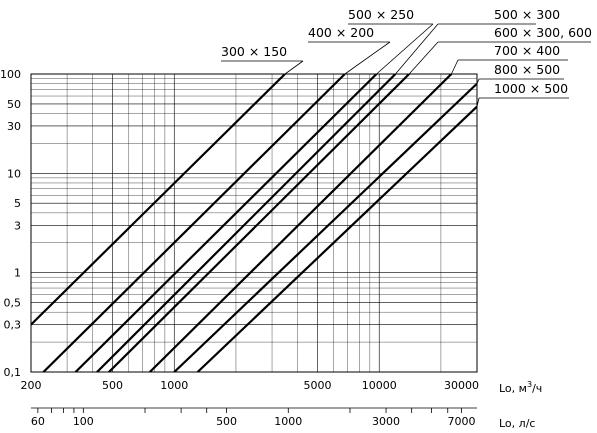  Describe the element at coordinates (288, 421) in the screenshot. I see `x2-tick-label: 1000` at that location.